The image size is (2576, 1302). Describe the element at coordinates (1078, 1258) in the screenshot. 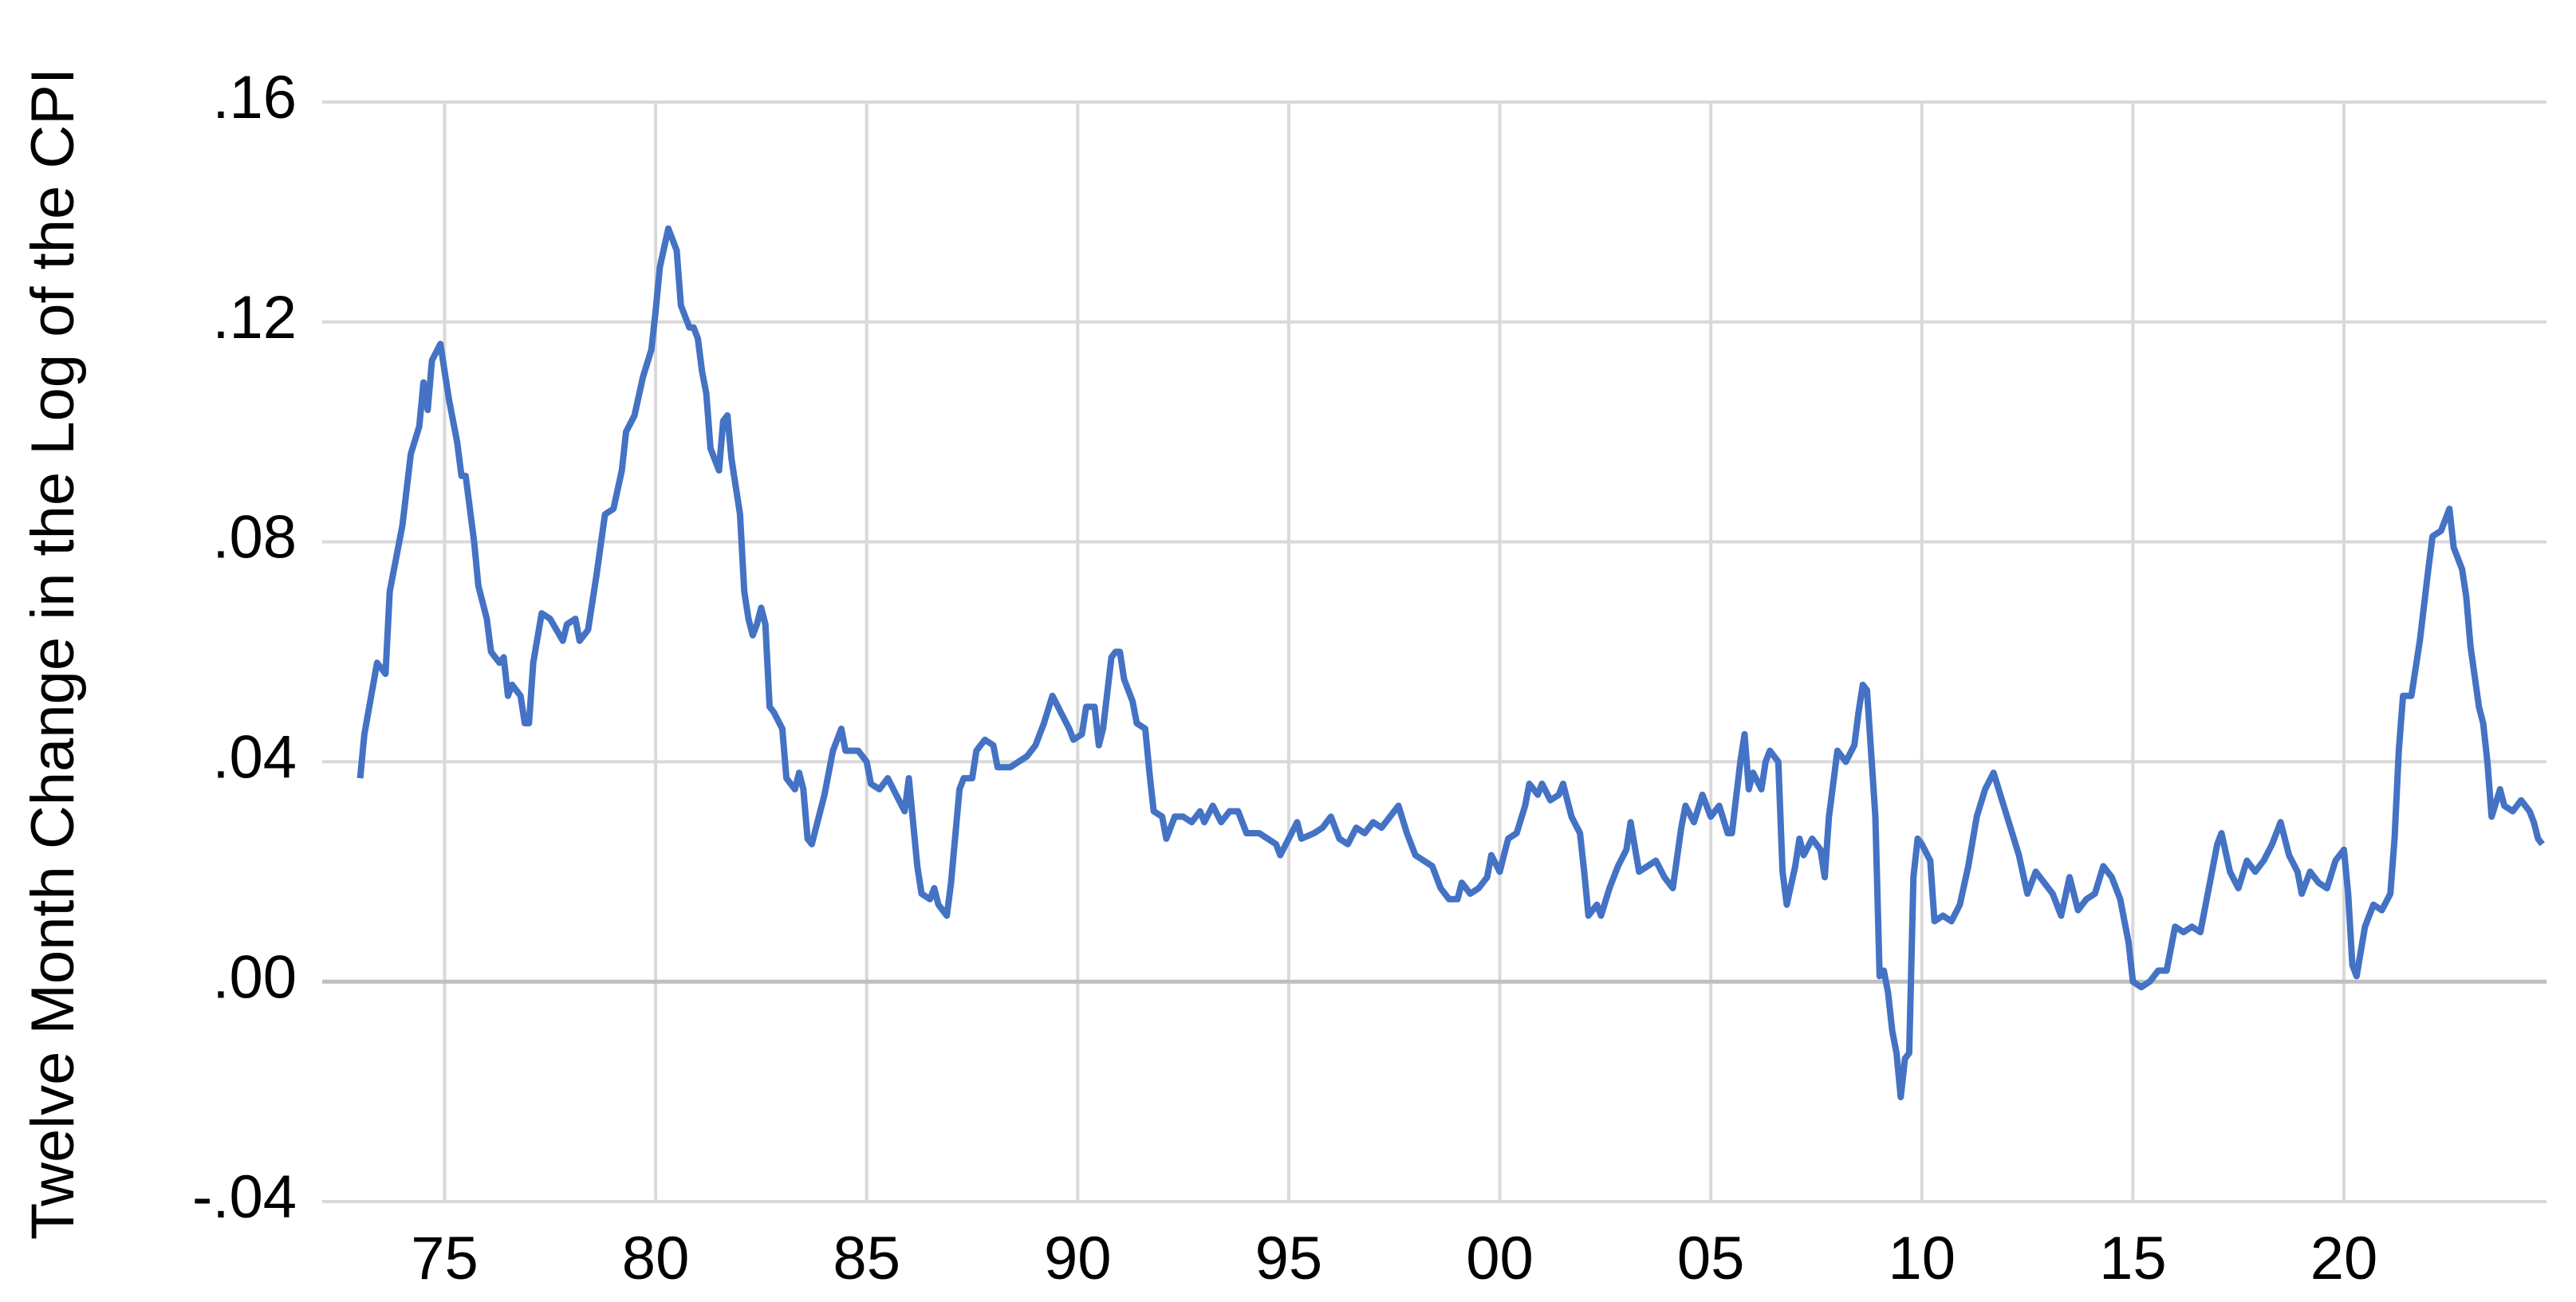

I see `x-tick-label: 90` at that location.